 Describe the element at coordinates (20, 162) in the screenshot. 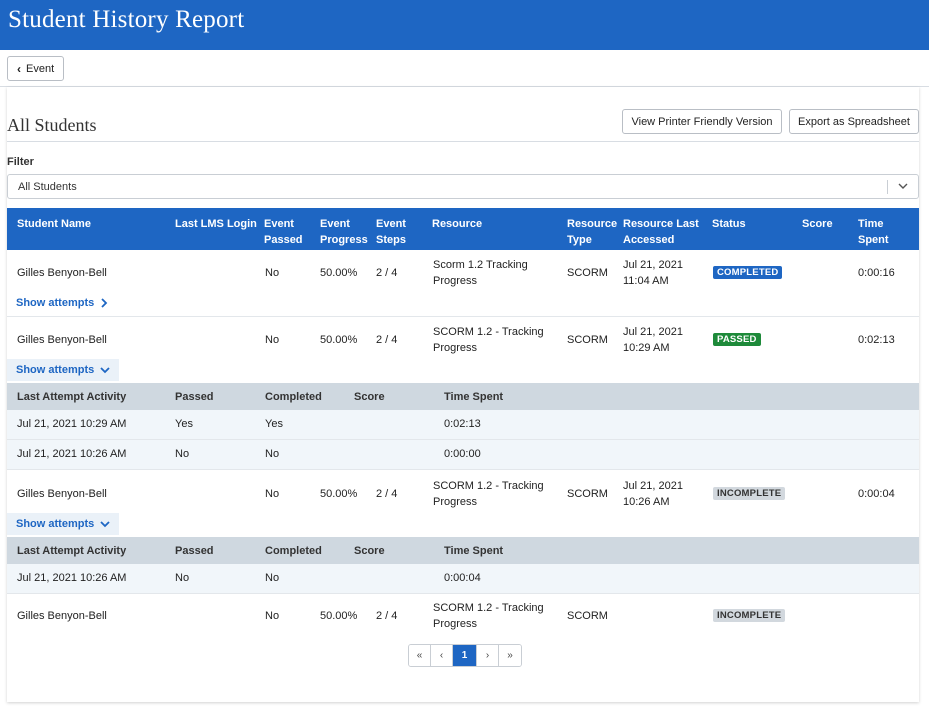

I see `filter-label: Filter` at that location.